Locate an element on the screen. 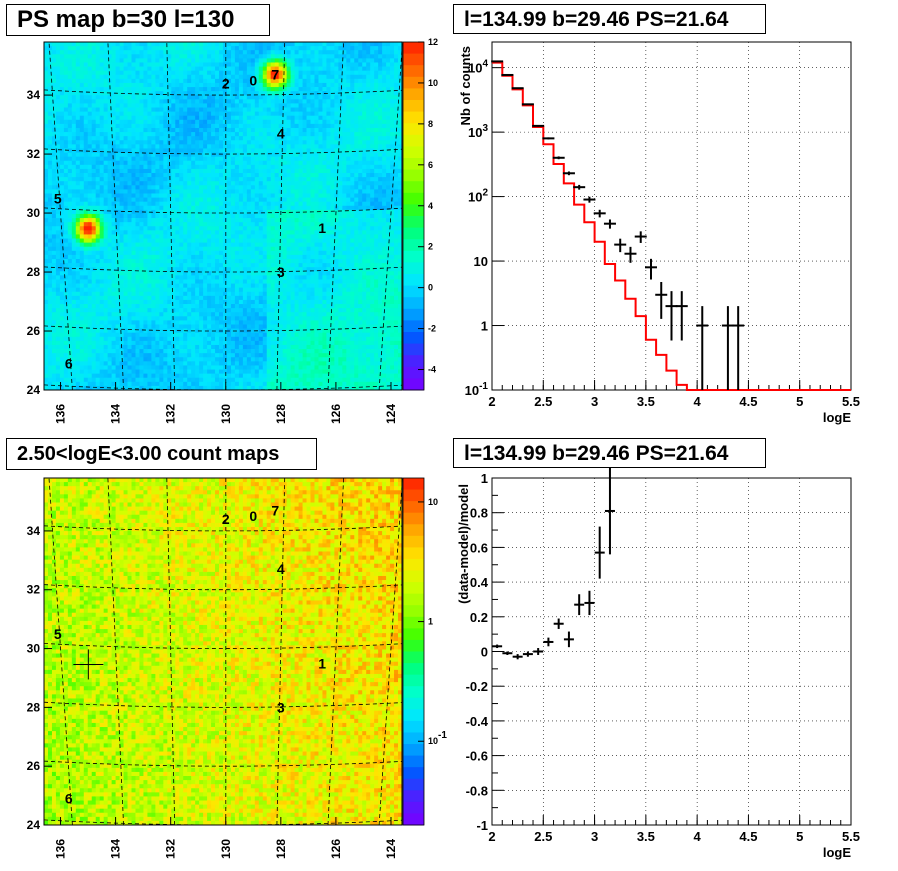  count-map-y-tick-label: 24 is located at coordinates (34, 825).